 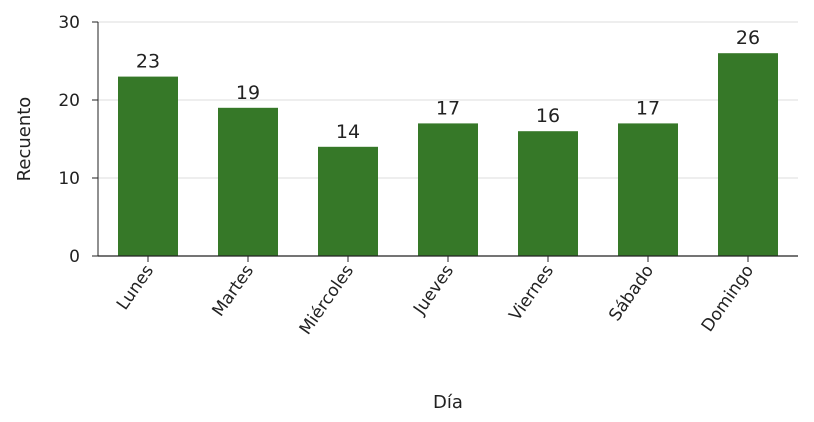 I want to click on y-tick-label: 20, so click(x=69, y=101).